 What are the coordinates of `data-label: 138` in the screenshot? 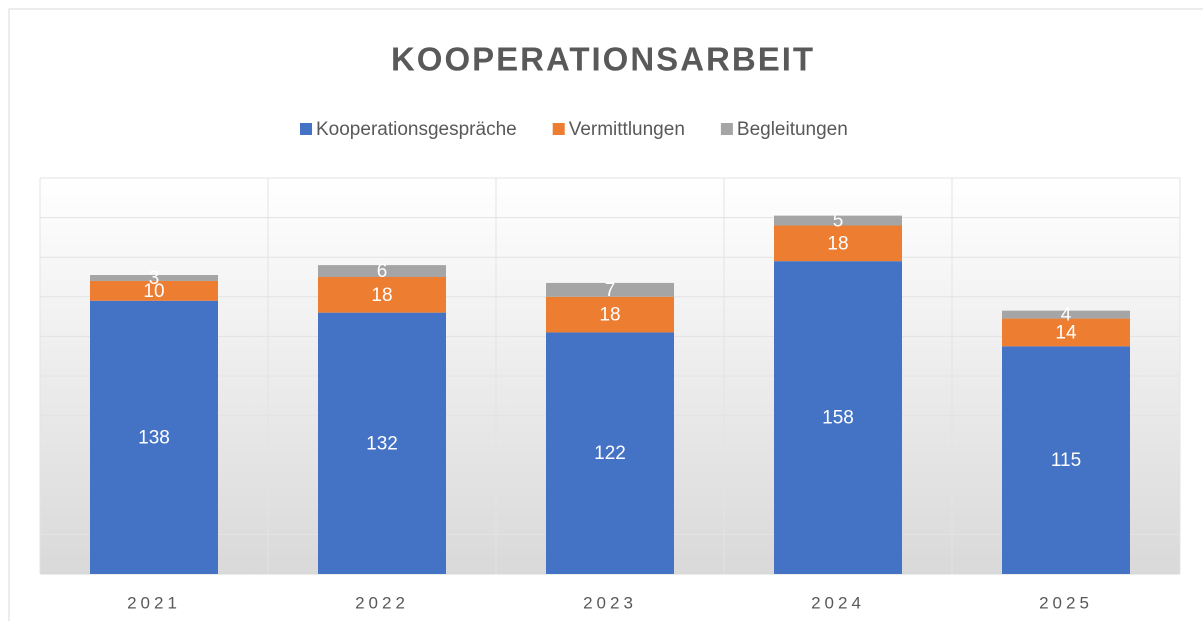 It's located at (154, 437).